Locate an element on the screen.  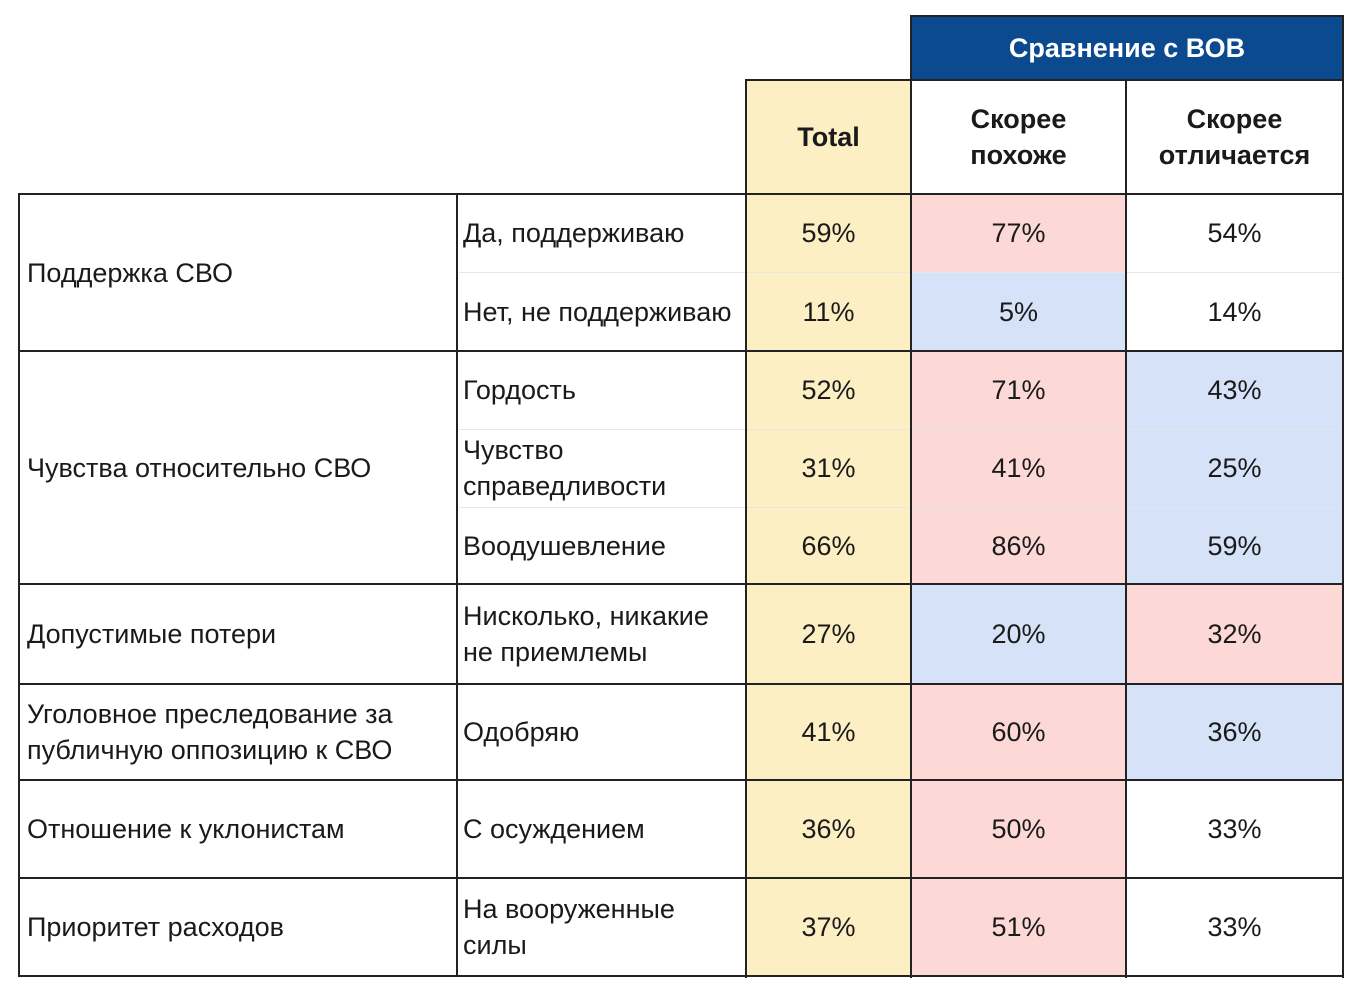
value-different: 54% is located at coordinates (1234, 233).